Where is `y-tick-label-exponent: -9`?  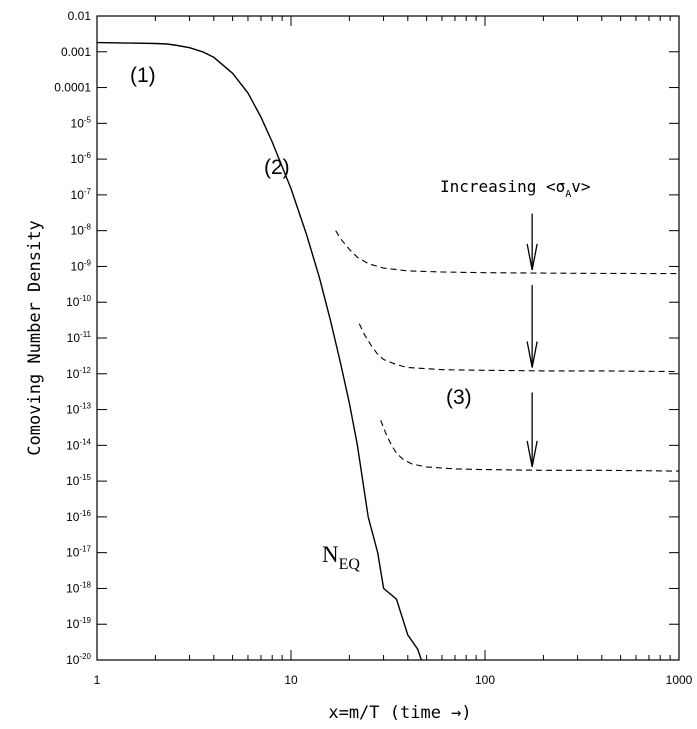
y-tick-label-exponent: -9 is located at coordinates (88, 262).